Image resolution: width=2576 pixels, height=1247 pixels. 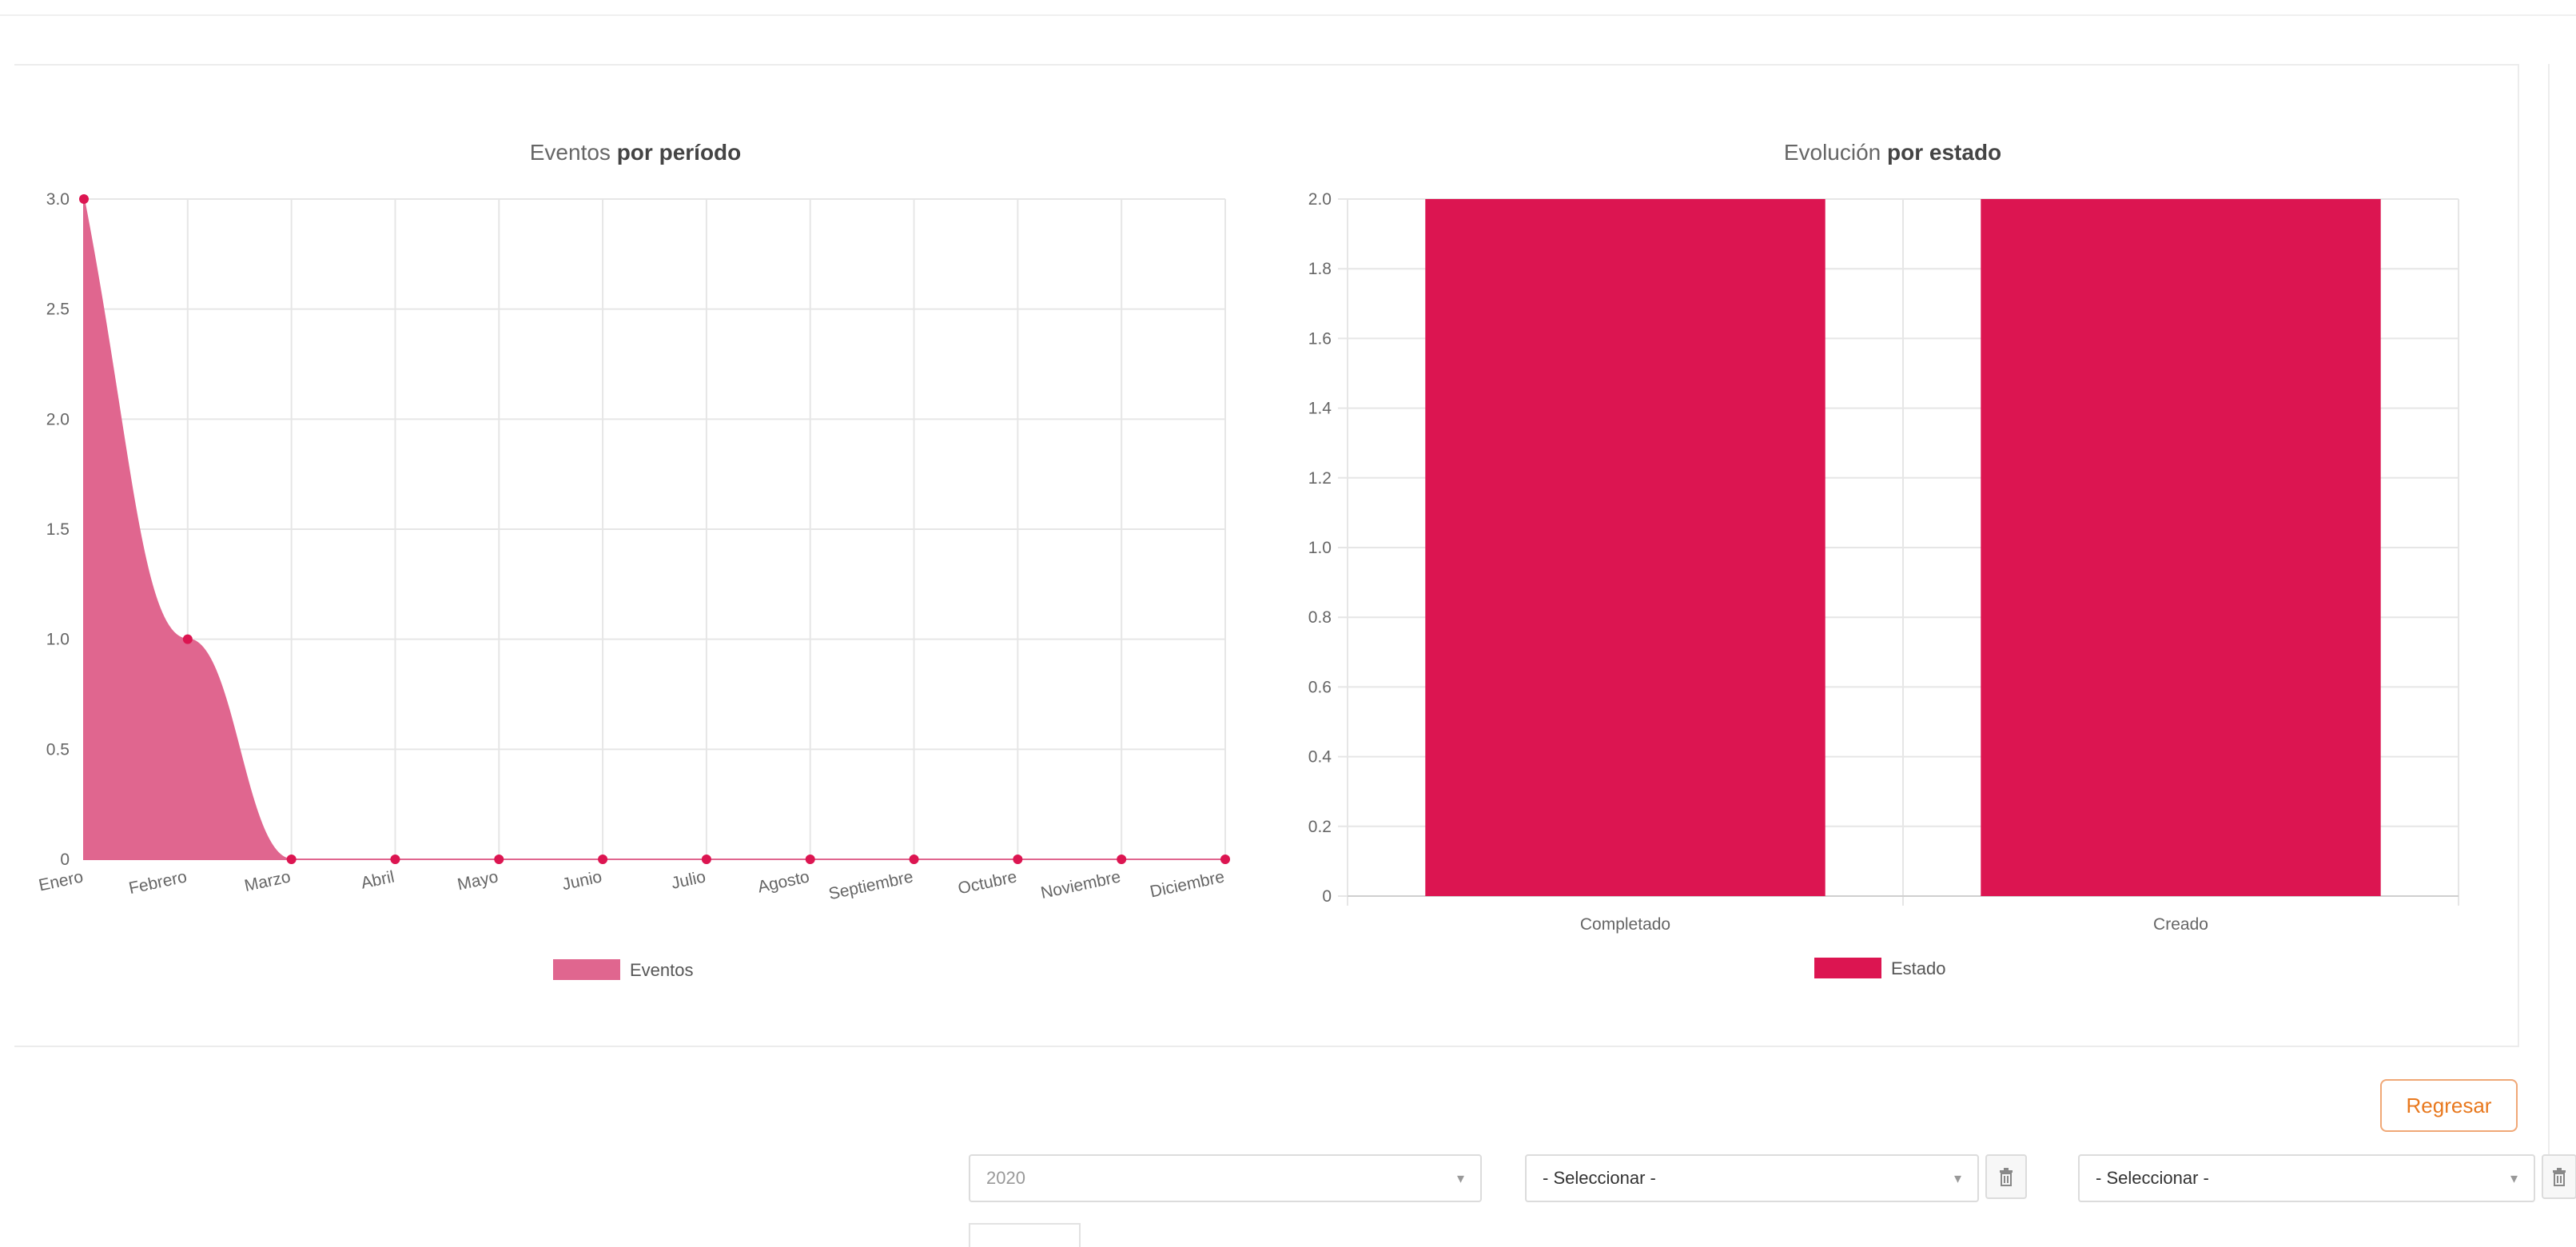 I want to click on y-tick-label: 1.6, so click(x=1320, y=339).